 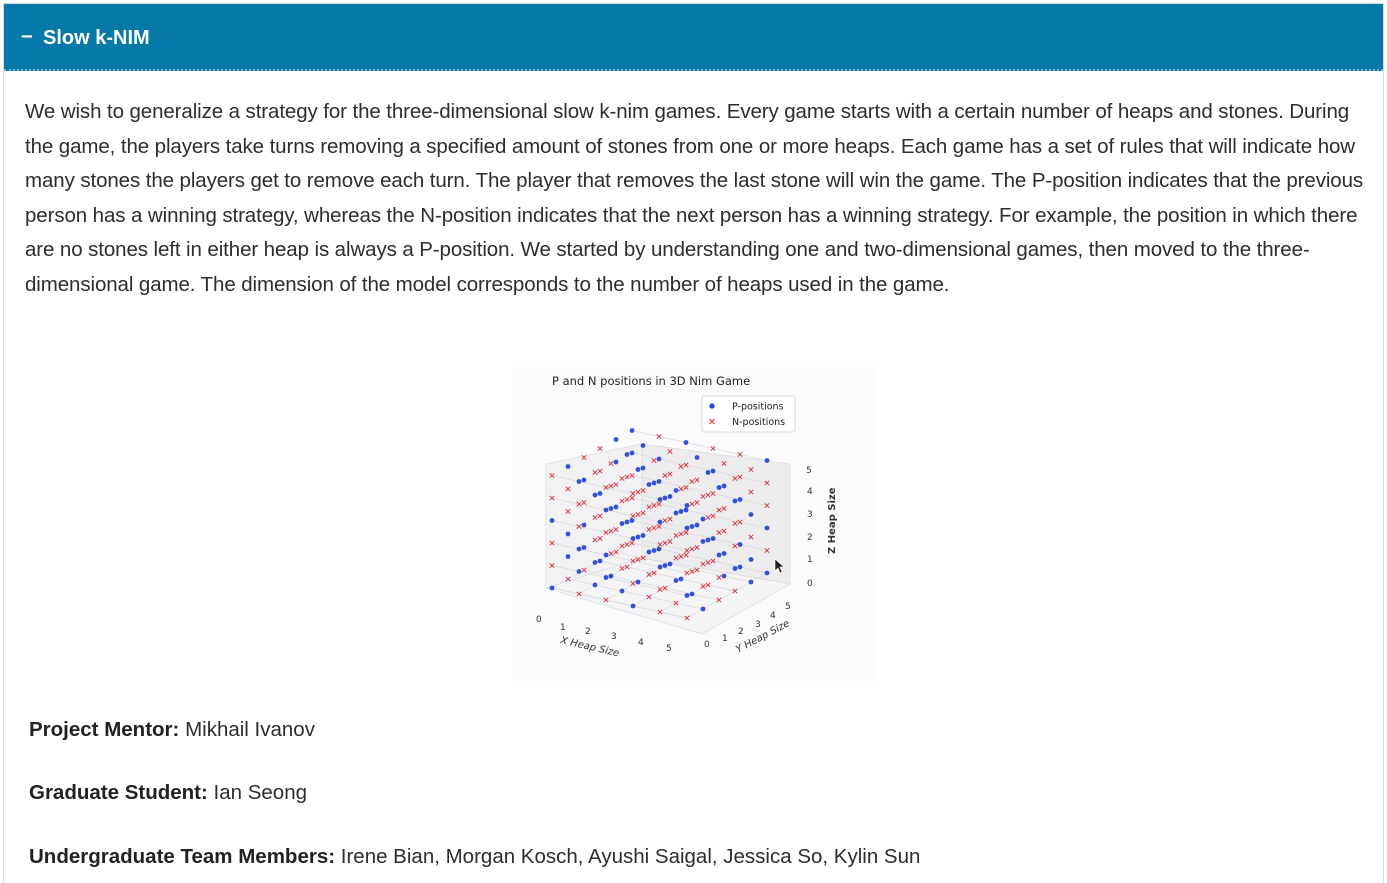 What do you see at coordinates (748, 414) in the screenshot?
I see `legend-box` at bounding box center [748, 414].